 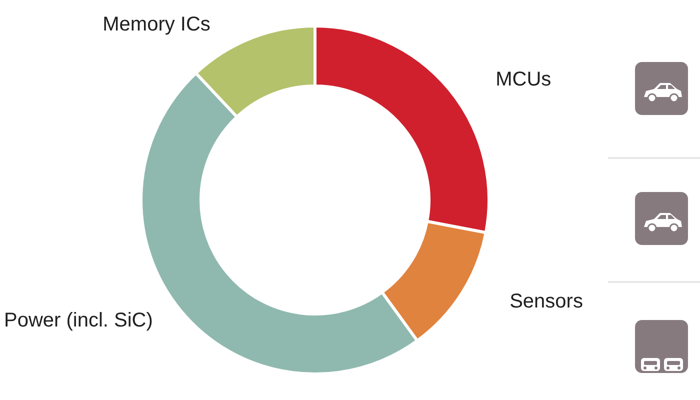 What do you see at coordinates (546, 301) in the screenshot?
I see `slice-label: Sensors` at bounding box center [546, 301].